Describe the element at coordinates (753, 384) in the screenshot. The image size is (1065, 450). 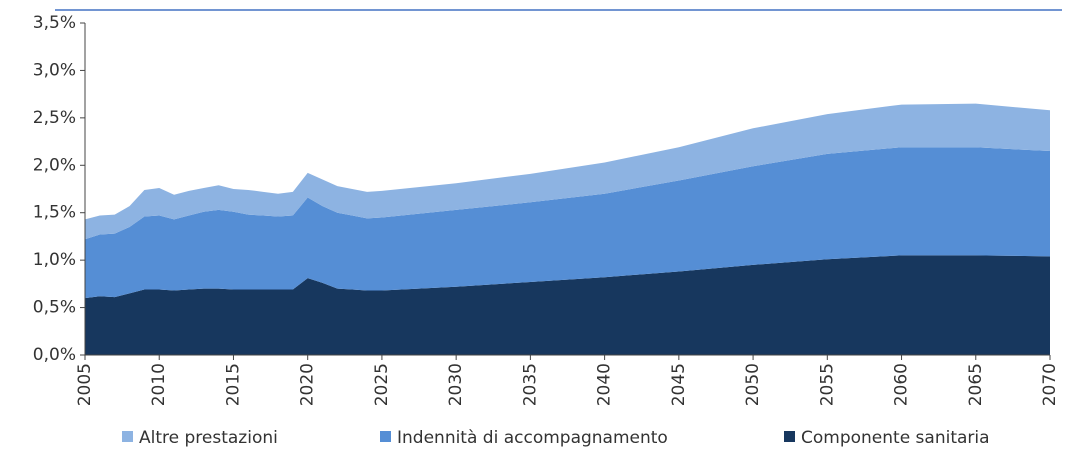
I see `x-tick-label: 2050` at that location.